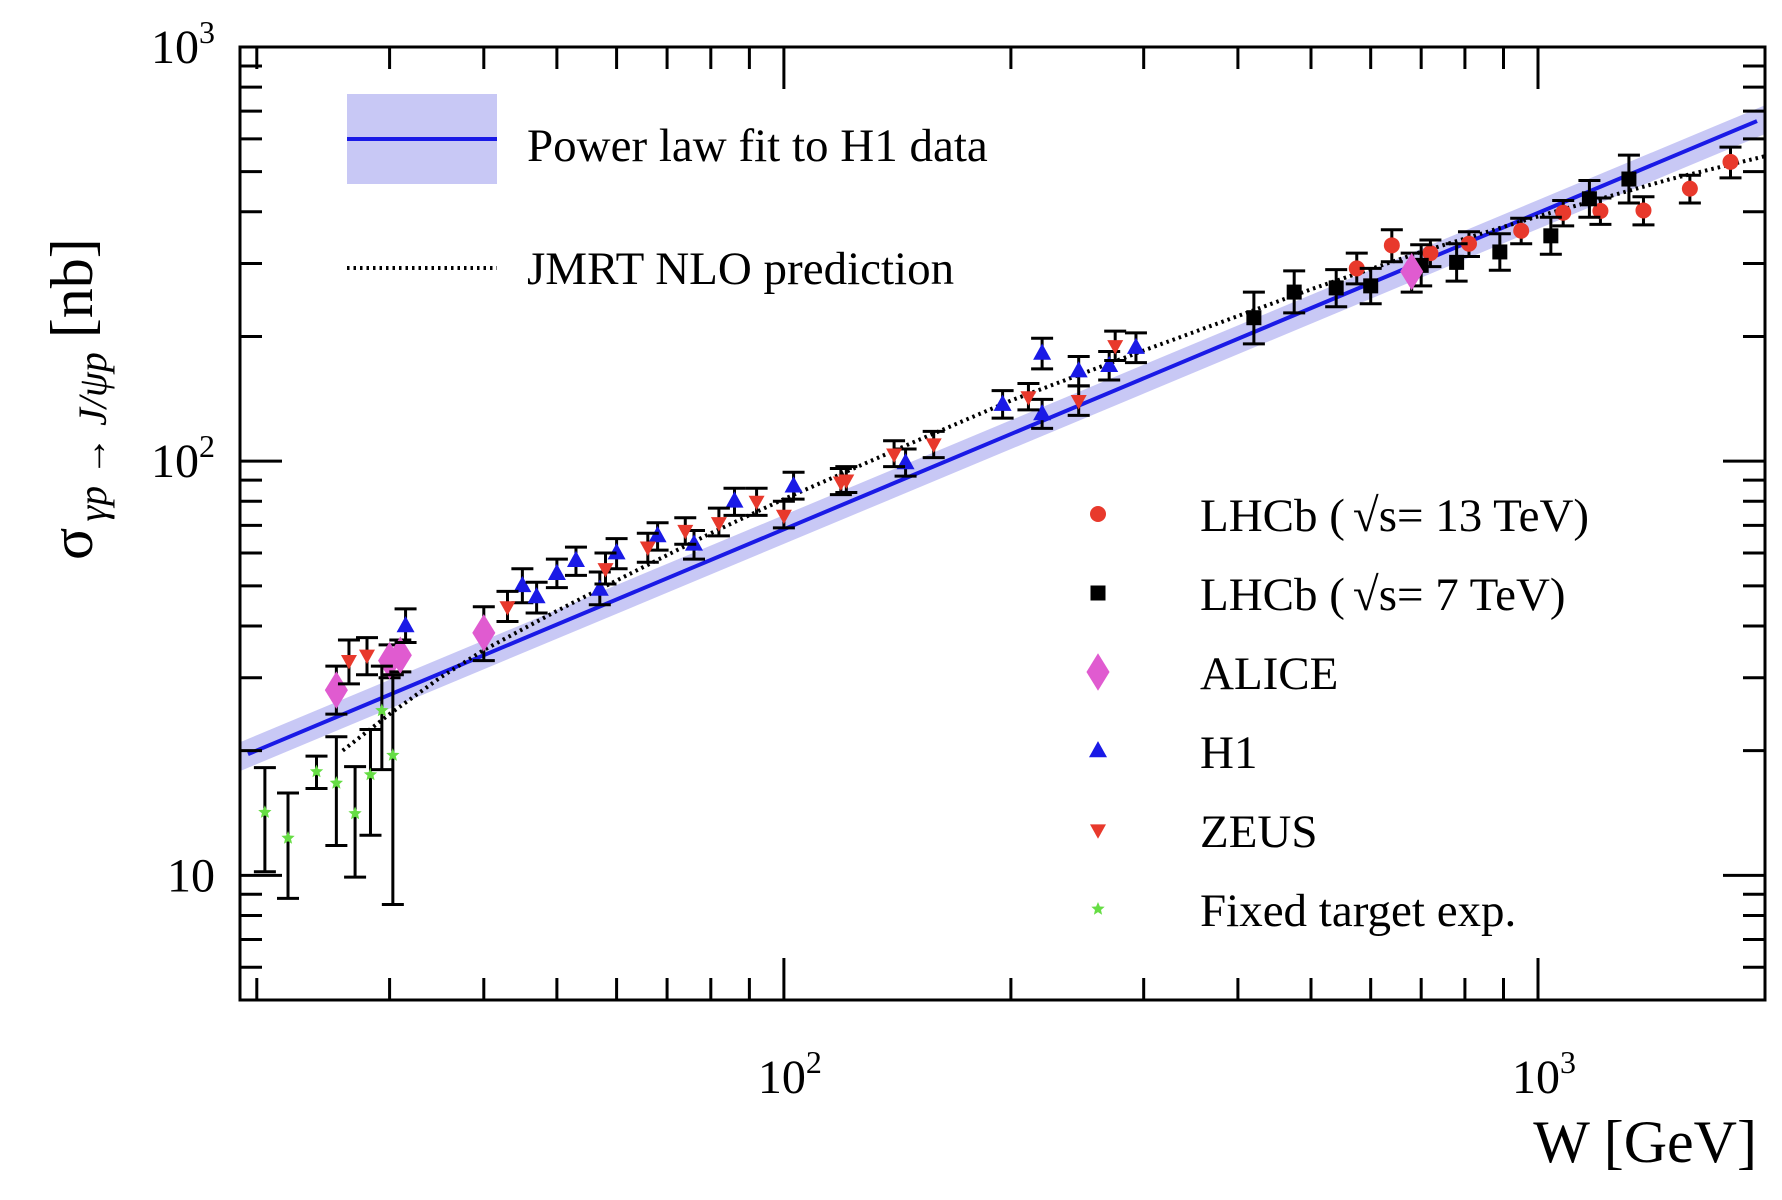 The image size is (1782, 1200). What do you see at coordinates (1358, 911) in the screenshot?
I see `legend-label: Fixed target exp.` at bounding box center [1358, 911].